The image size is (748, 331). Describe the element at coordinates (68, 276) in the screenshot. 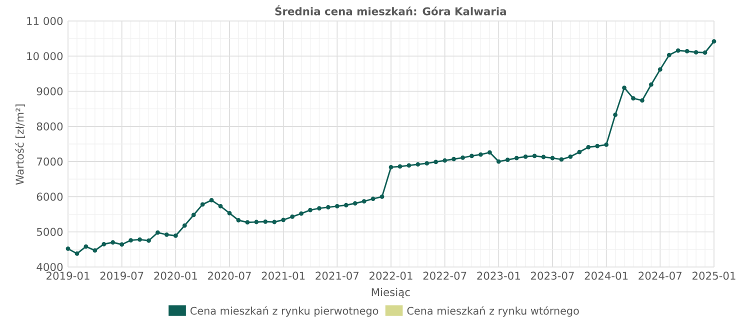

I see `x-tick-label: 2019-01` at that location.